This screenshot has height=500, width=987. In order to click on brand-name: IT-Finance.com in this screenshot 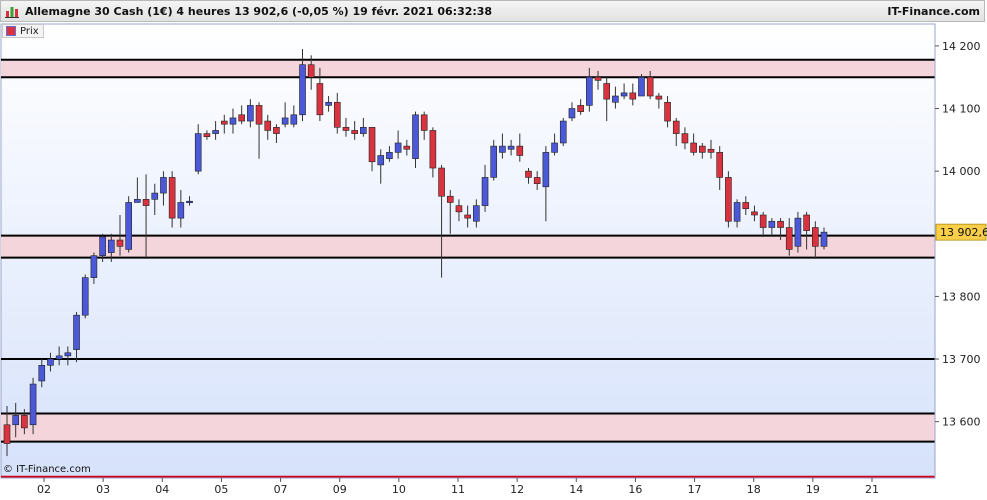, I will do `click(933, 11)`.